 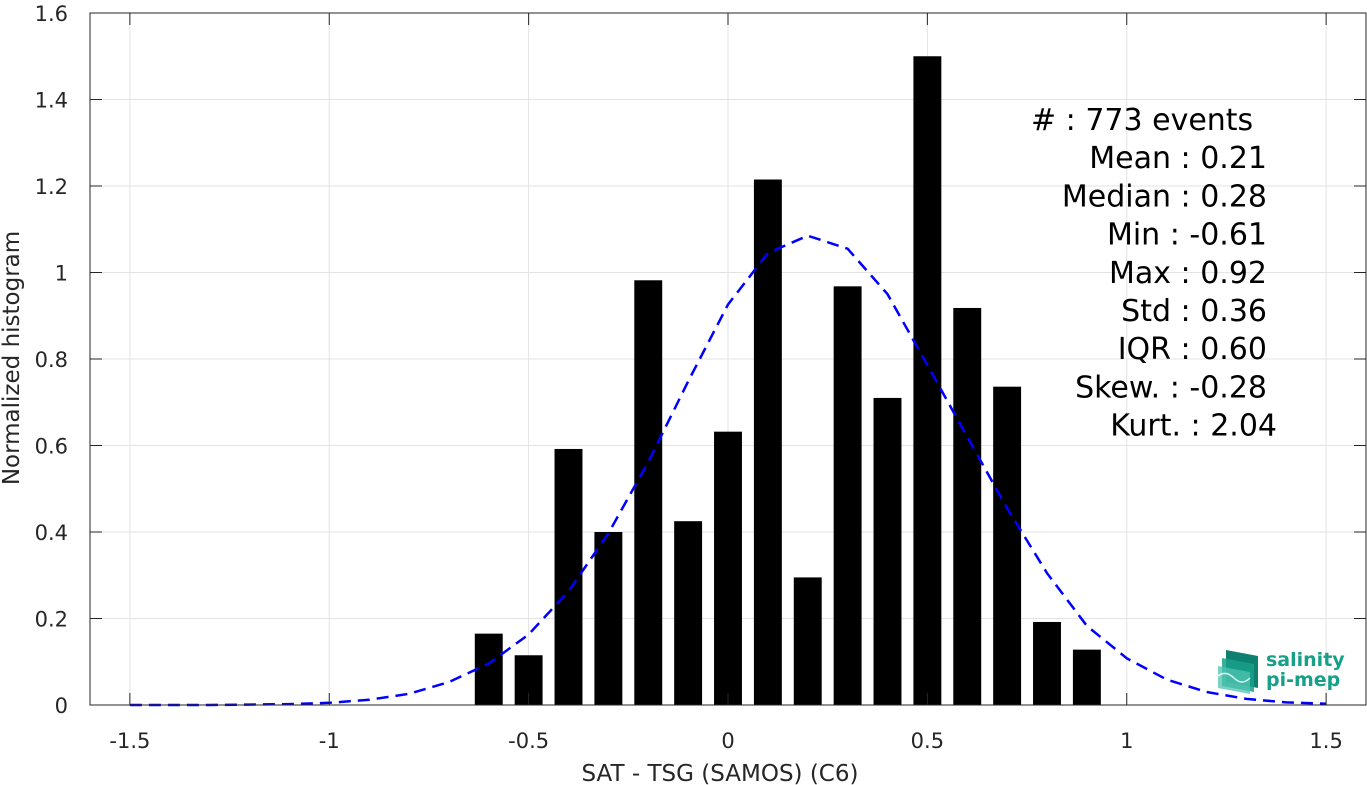 I want to click on y-tick-label-1: 0.2, so click(x=51, y=620).